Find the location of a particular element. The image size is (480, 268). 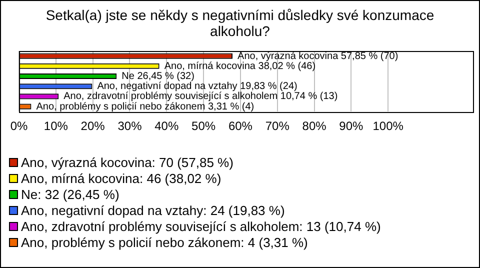

x-tick-label: 100% is located at coordinates (388, 126).